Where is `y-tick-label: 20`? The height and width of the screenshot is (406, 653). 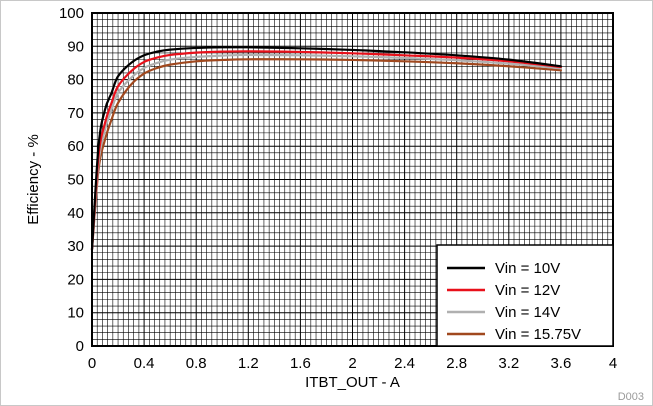 y-tick-label: 20 is located at coordinates (75, 279).